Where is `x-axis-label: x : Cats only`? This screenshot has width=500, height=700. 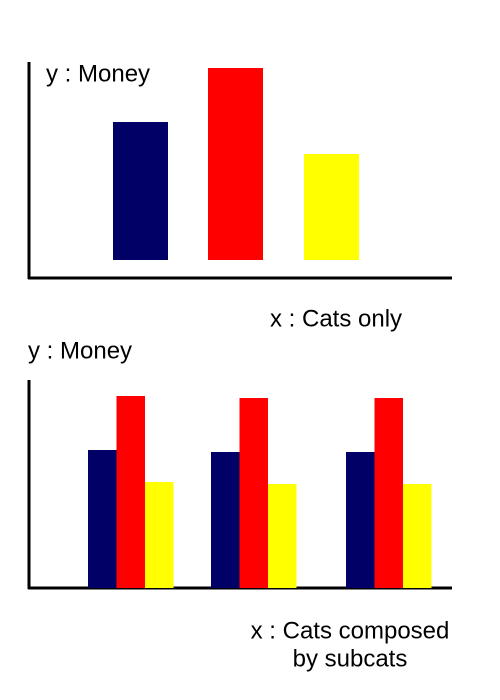 x-axis-label: x : Cats only is located at coordinates (336, 318).